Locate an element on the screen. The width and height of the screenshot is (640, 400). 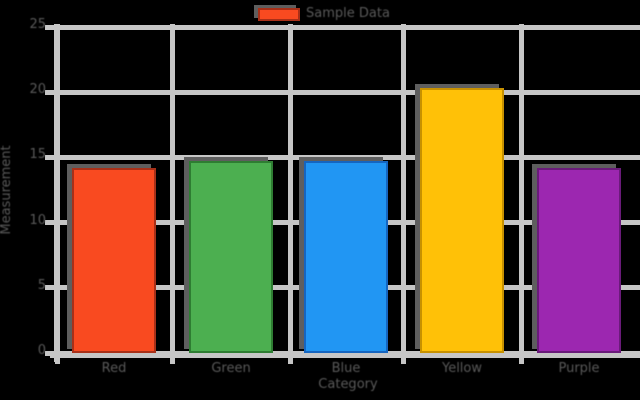
bar-purple is located at coordinates (579, 260).